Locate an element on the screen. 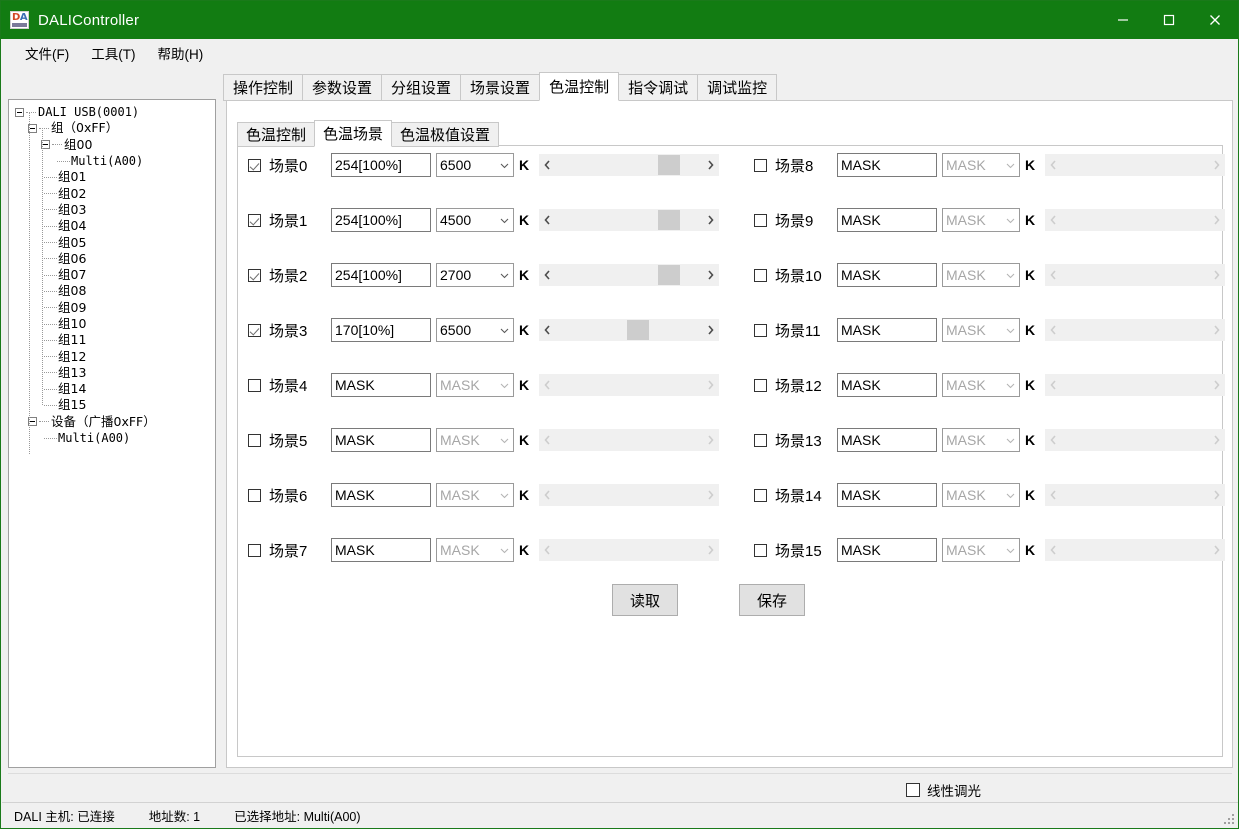 Image resolution: width=1239 pixels, height=829 pixels. tree-node: 组13 is located at coordinates (112, 373).